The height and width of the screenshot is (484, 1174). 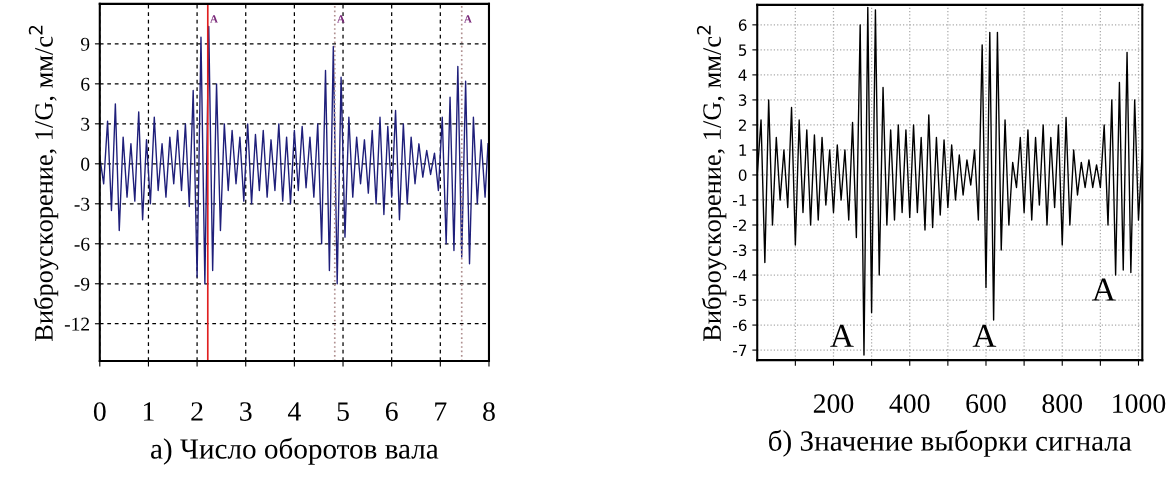 What do you see at coordinates (950, 443) in the screenshot?
I see `x-axis-title: б) Значение выборки сигнала` at bounding box center [950, 443].